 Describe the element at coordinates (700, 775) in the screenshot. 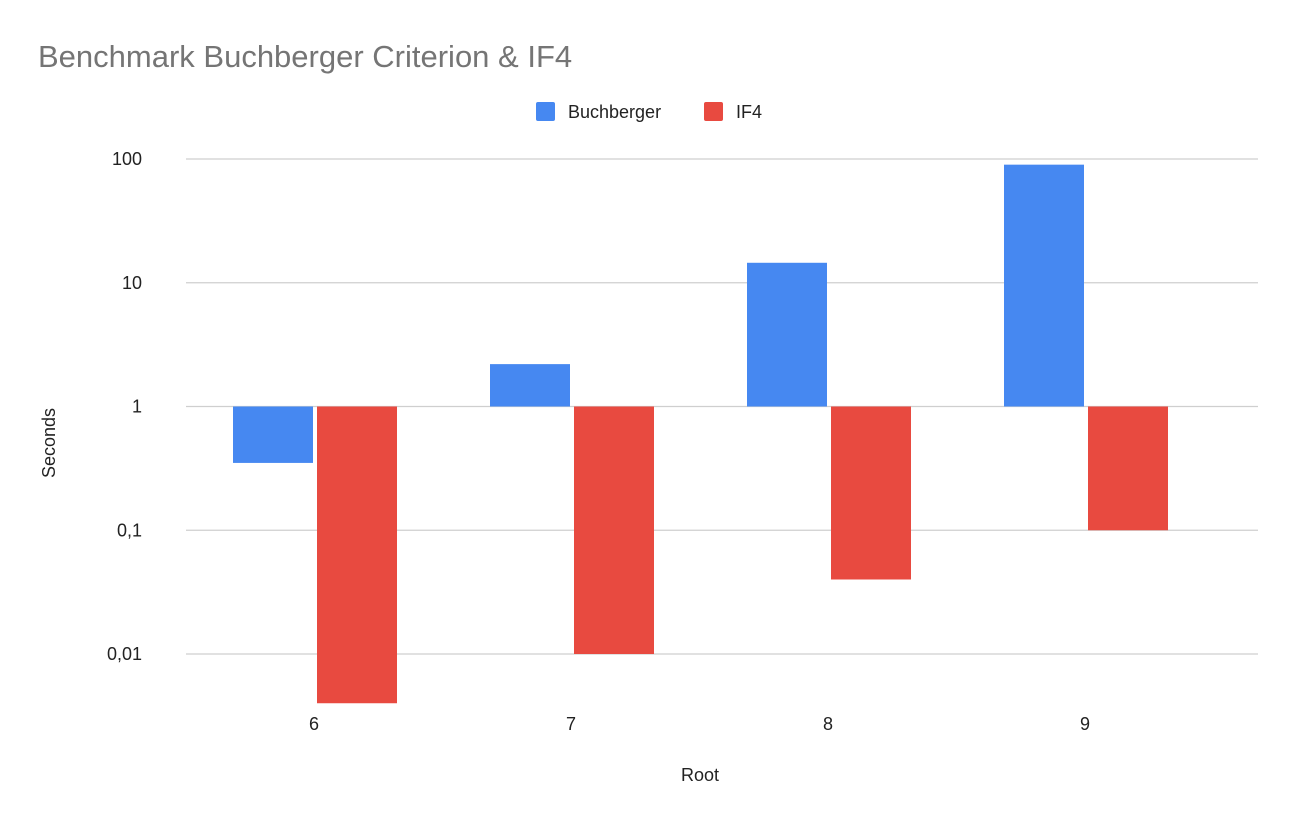

I see `x-axis-title: Root` at that location.